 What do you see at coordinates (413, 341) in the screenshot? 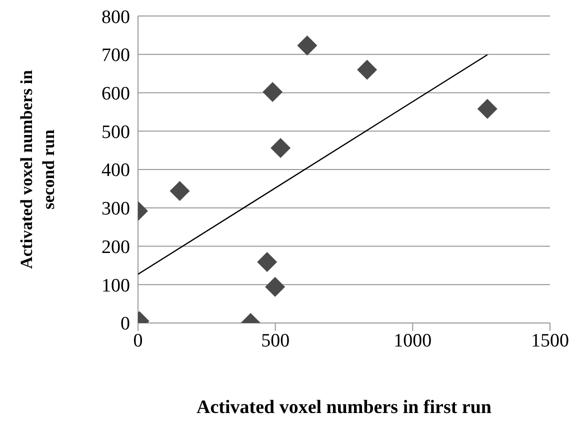
I see `x-tick-label: 1000` at bounding box center [413, 341].